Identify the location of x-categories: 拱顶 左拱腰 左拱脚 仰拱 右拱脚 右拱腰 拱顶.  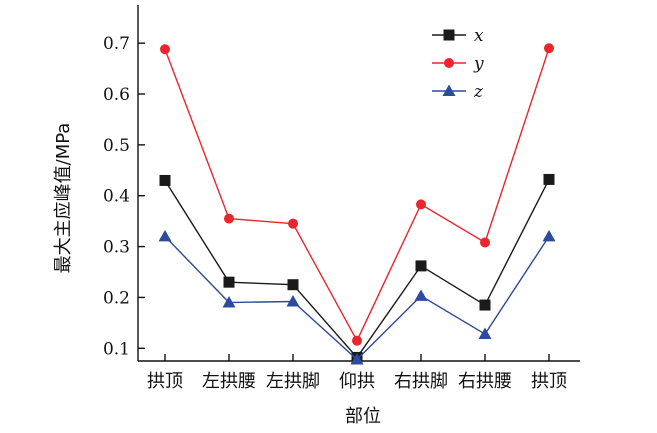
(357, 373).